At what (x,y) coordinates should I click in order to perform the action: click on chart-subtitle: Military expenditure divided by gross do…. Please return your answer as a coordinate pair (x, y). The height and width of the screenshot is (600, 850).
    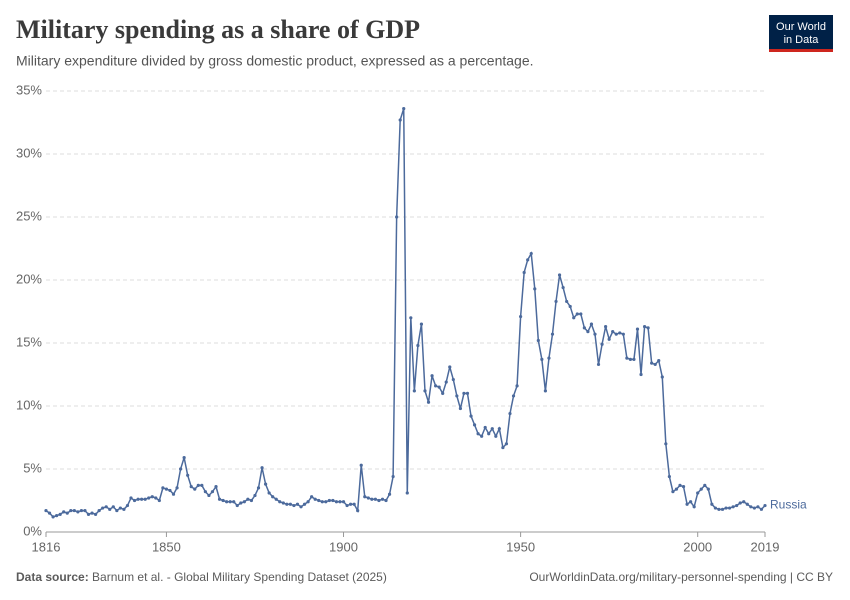
    Looking at the image, I should click on (275, 61).